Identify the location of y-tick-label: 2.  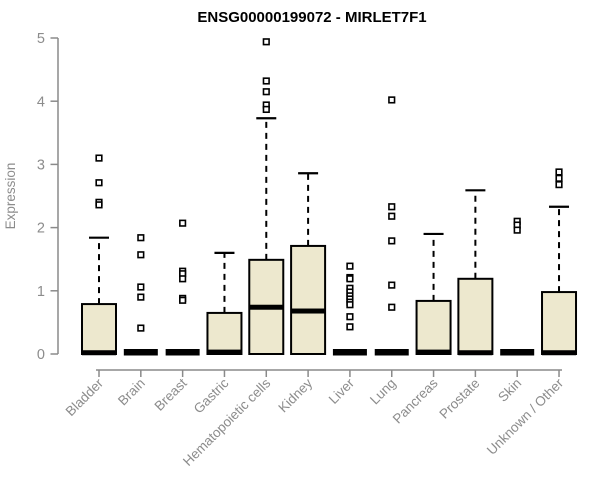
(41, 229).